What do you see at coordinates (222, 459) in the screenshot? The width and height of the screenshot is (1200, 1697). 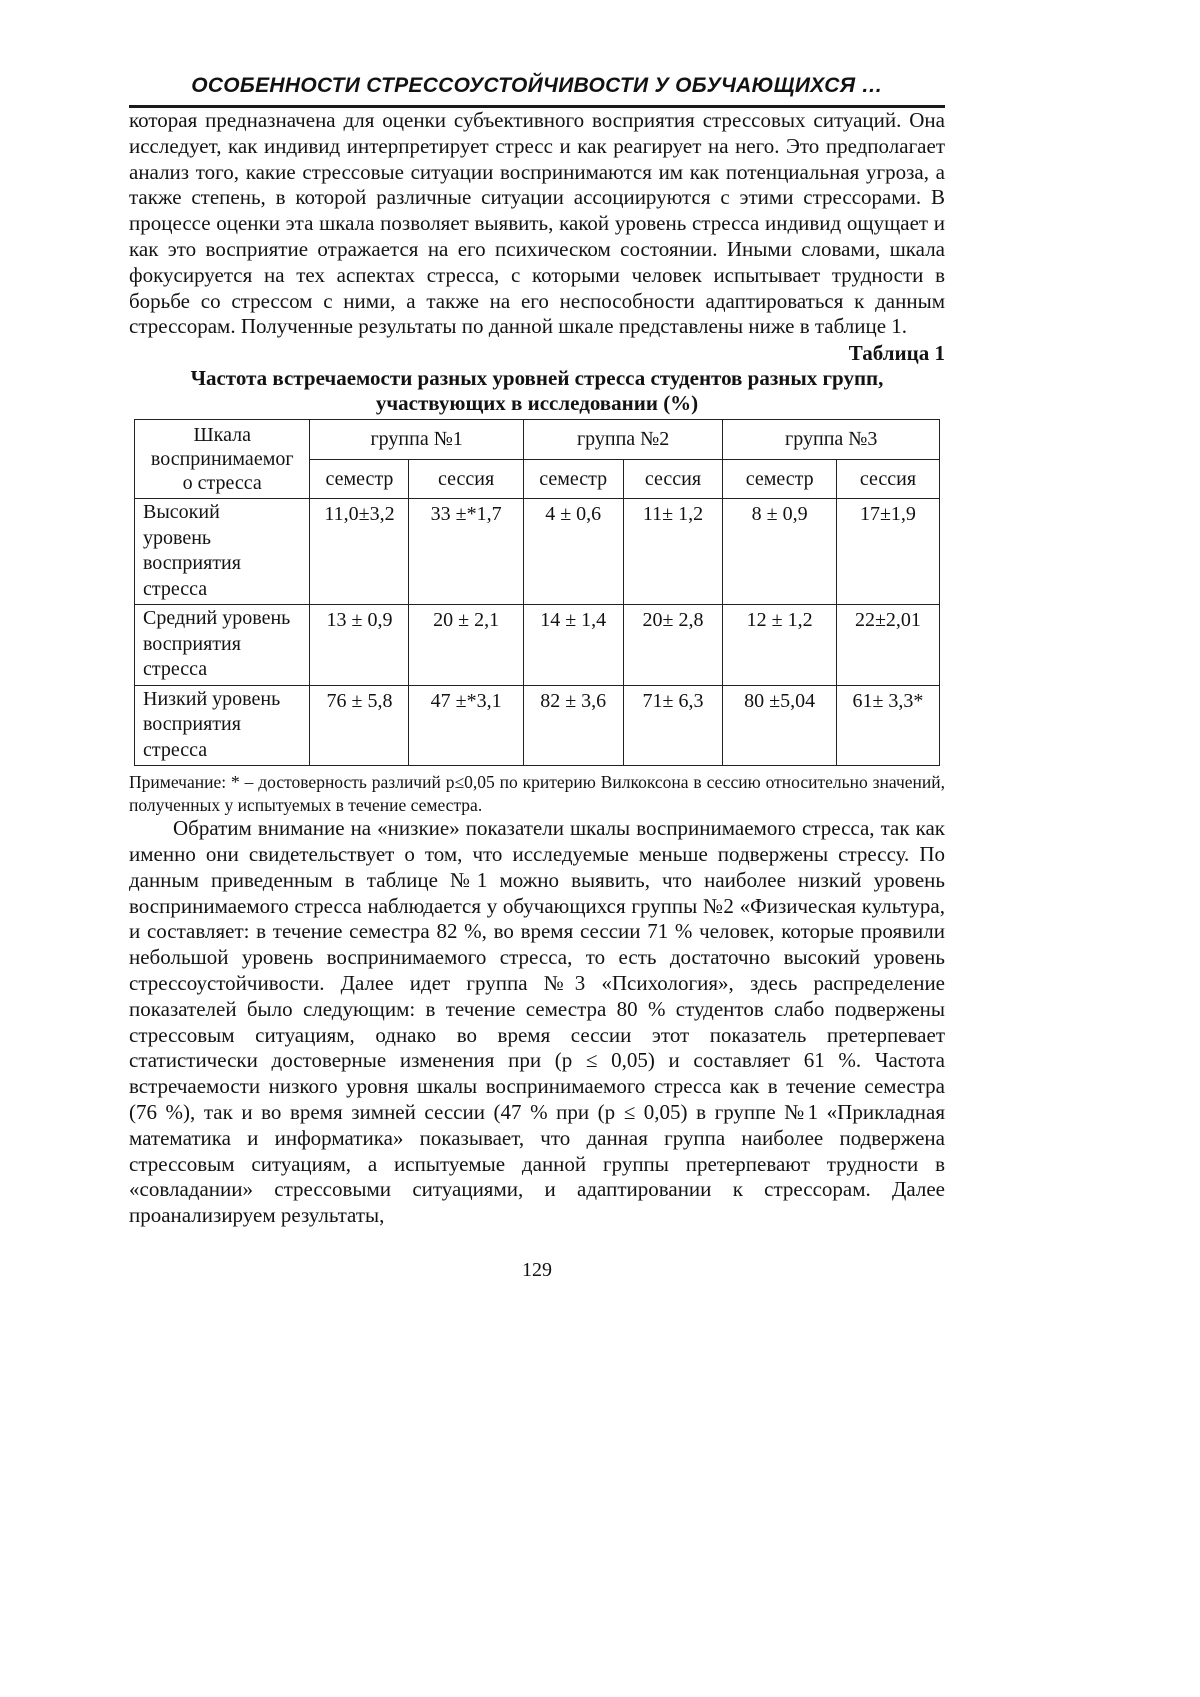 I see `header-scale-column: Шкала воспринимаемог о стресса` at bounding box center [222, 459].